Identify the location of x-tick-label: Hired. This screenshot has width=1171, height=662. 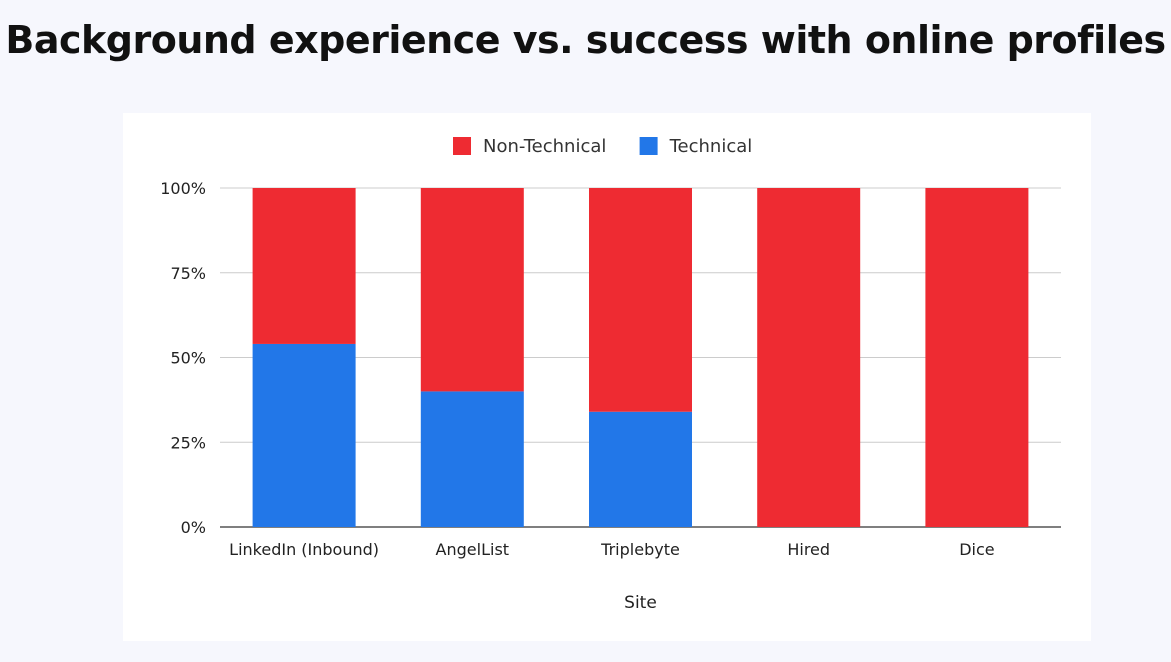
(808, 549).